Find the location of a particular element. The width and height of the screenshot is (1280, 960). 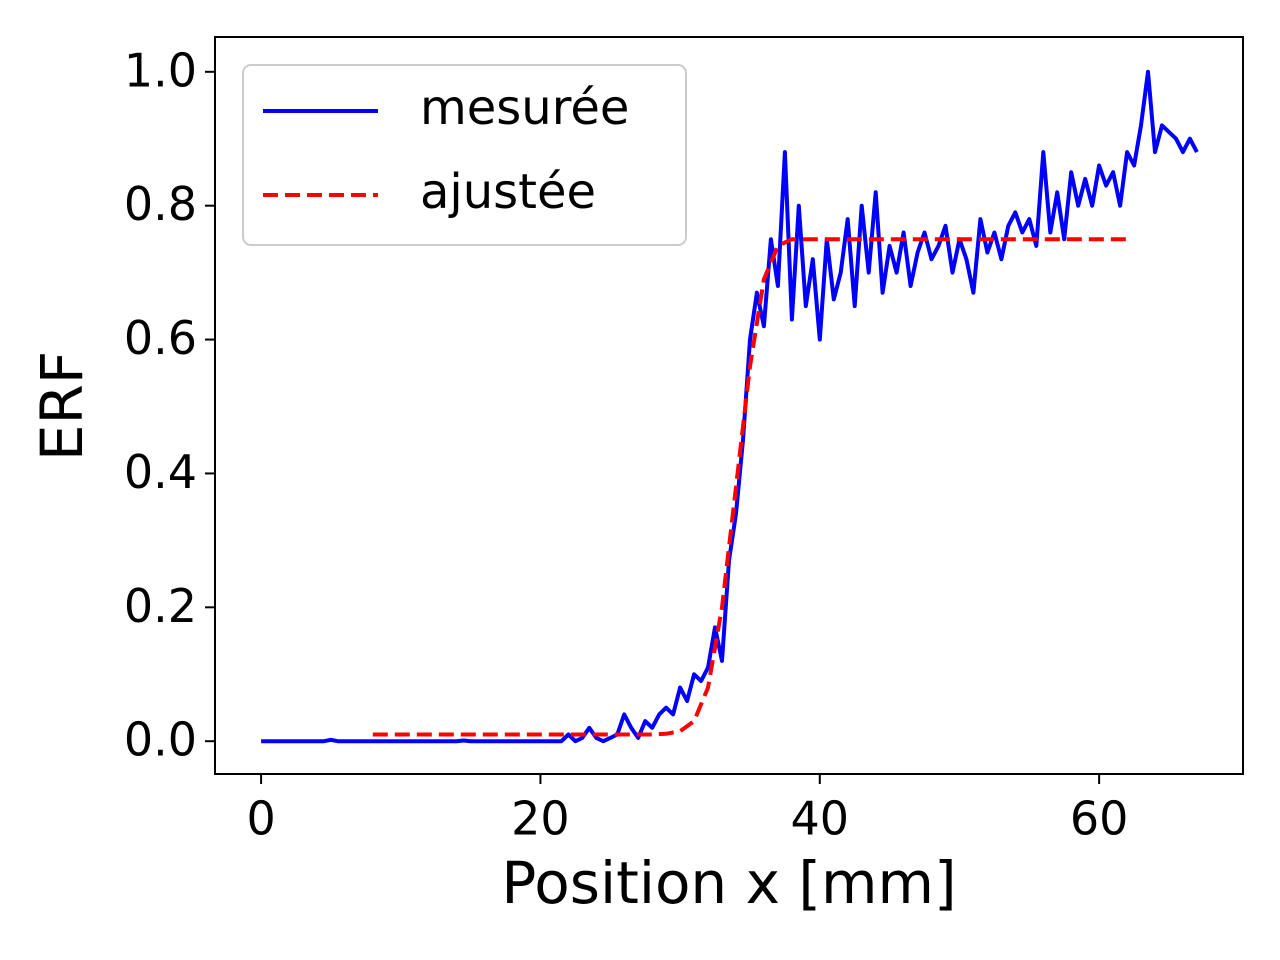

y-axis-label: ERF is located at coordinates (62, 406).